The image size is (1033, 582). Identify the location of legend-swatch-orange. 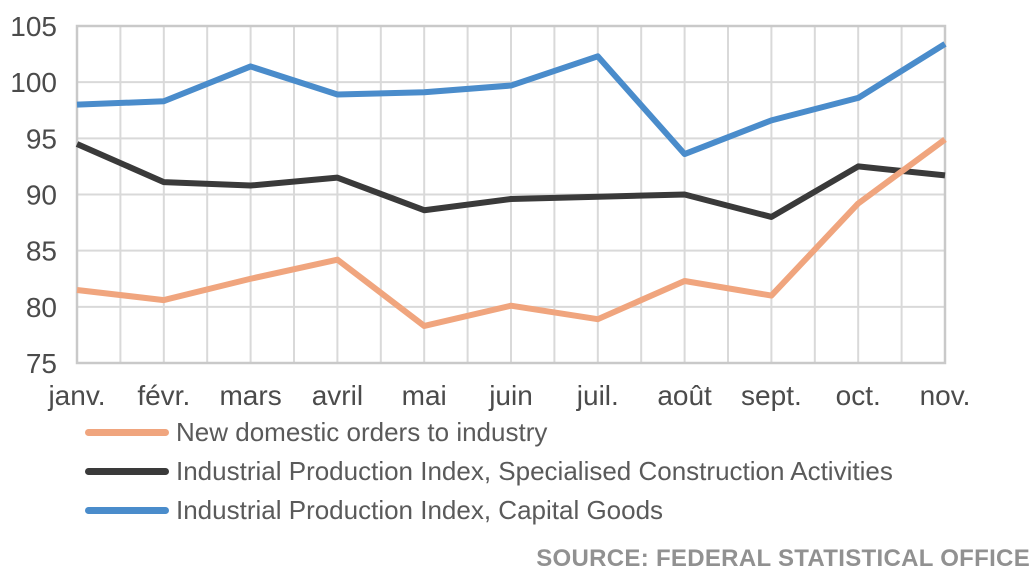
(127, 432).